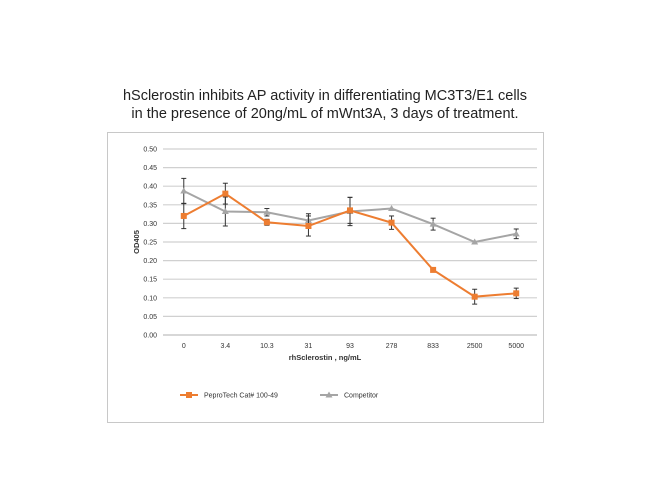 The height and width of the screenshot is (502, 650). I want to click on y-tick-label: 0.30, so click(150, 224).